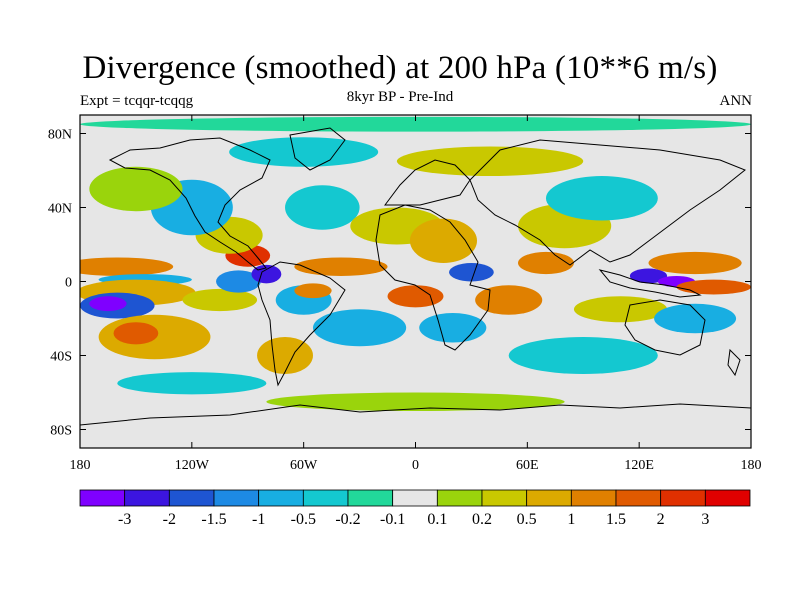 The height and width of the screenshot is (600, 800). Describe the element at coordinates (61, 357) in the screenshot. I see `lat-tick-label: 40S` at that location.